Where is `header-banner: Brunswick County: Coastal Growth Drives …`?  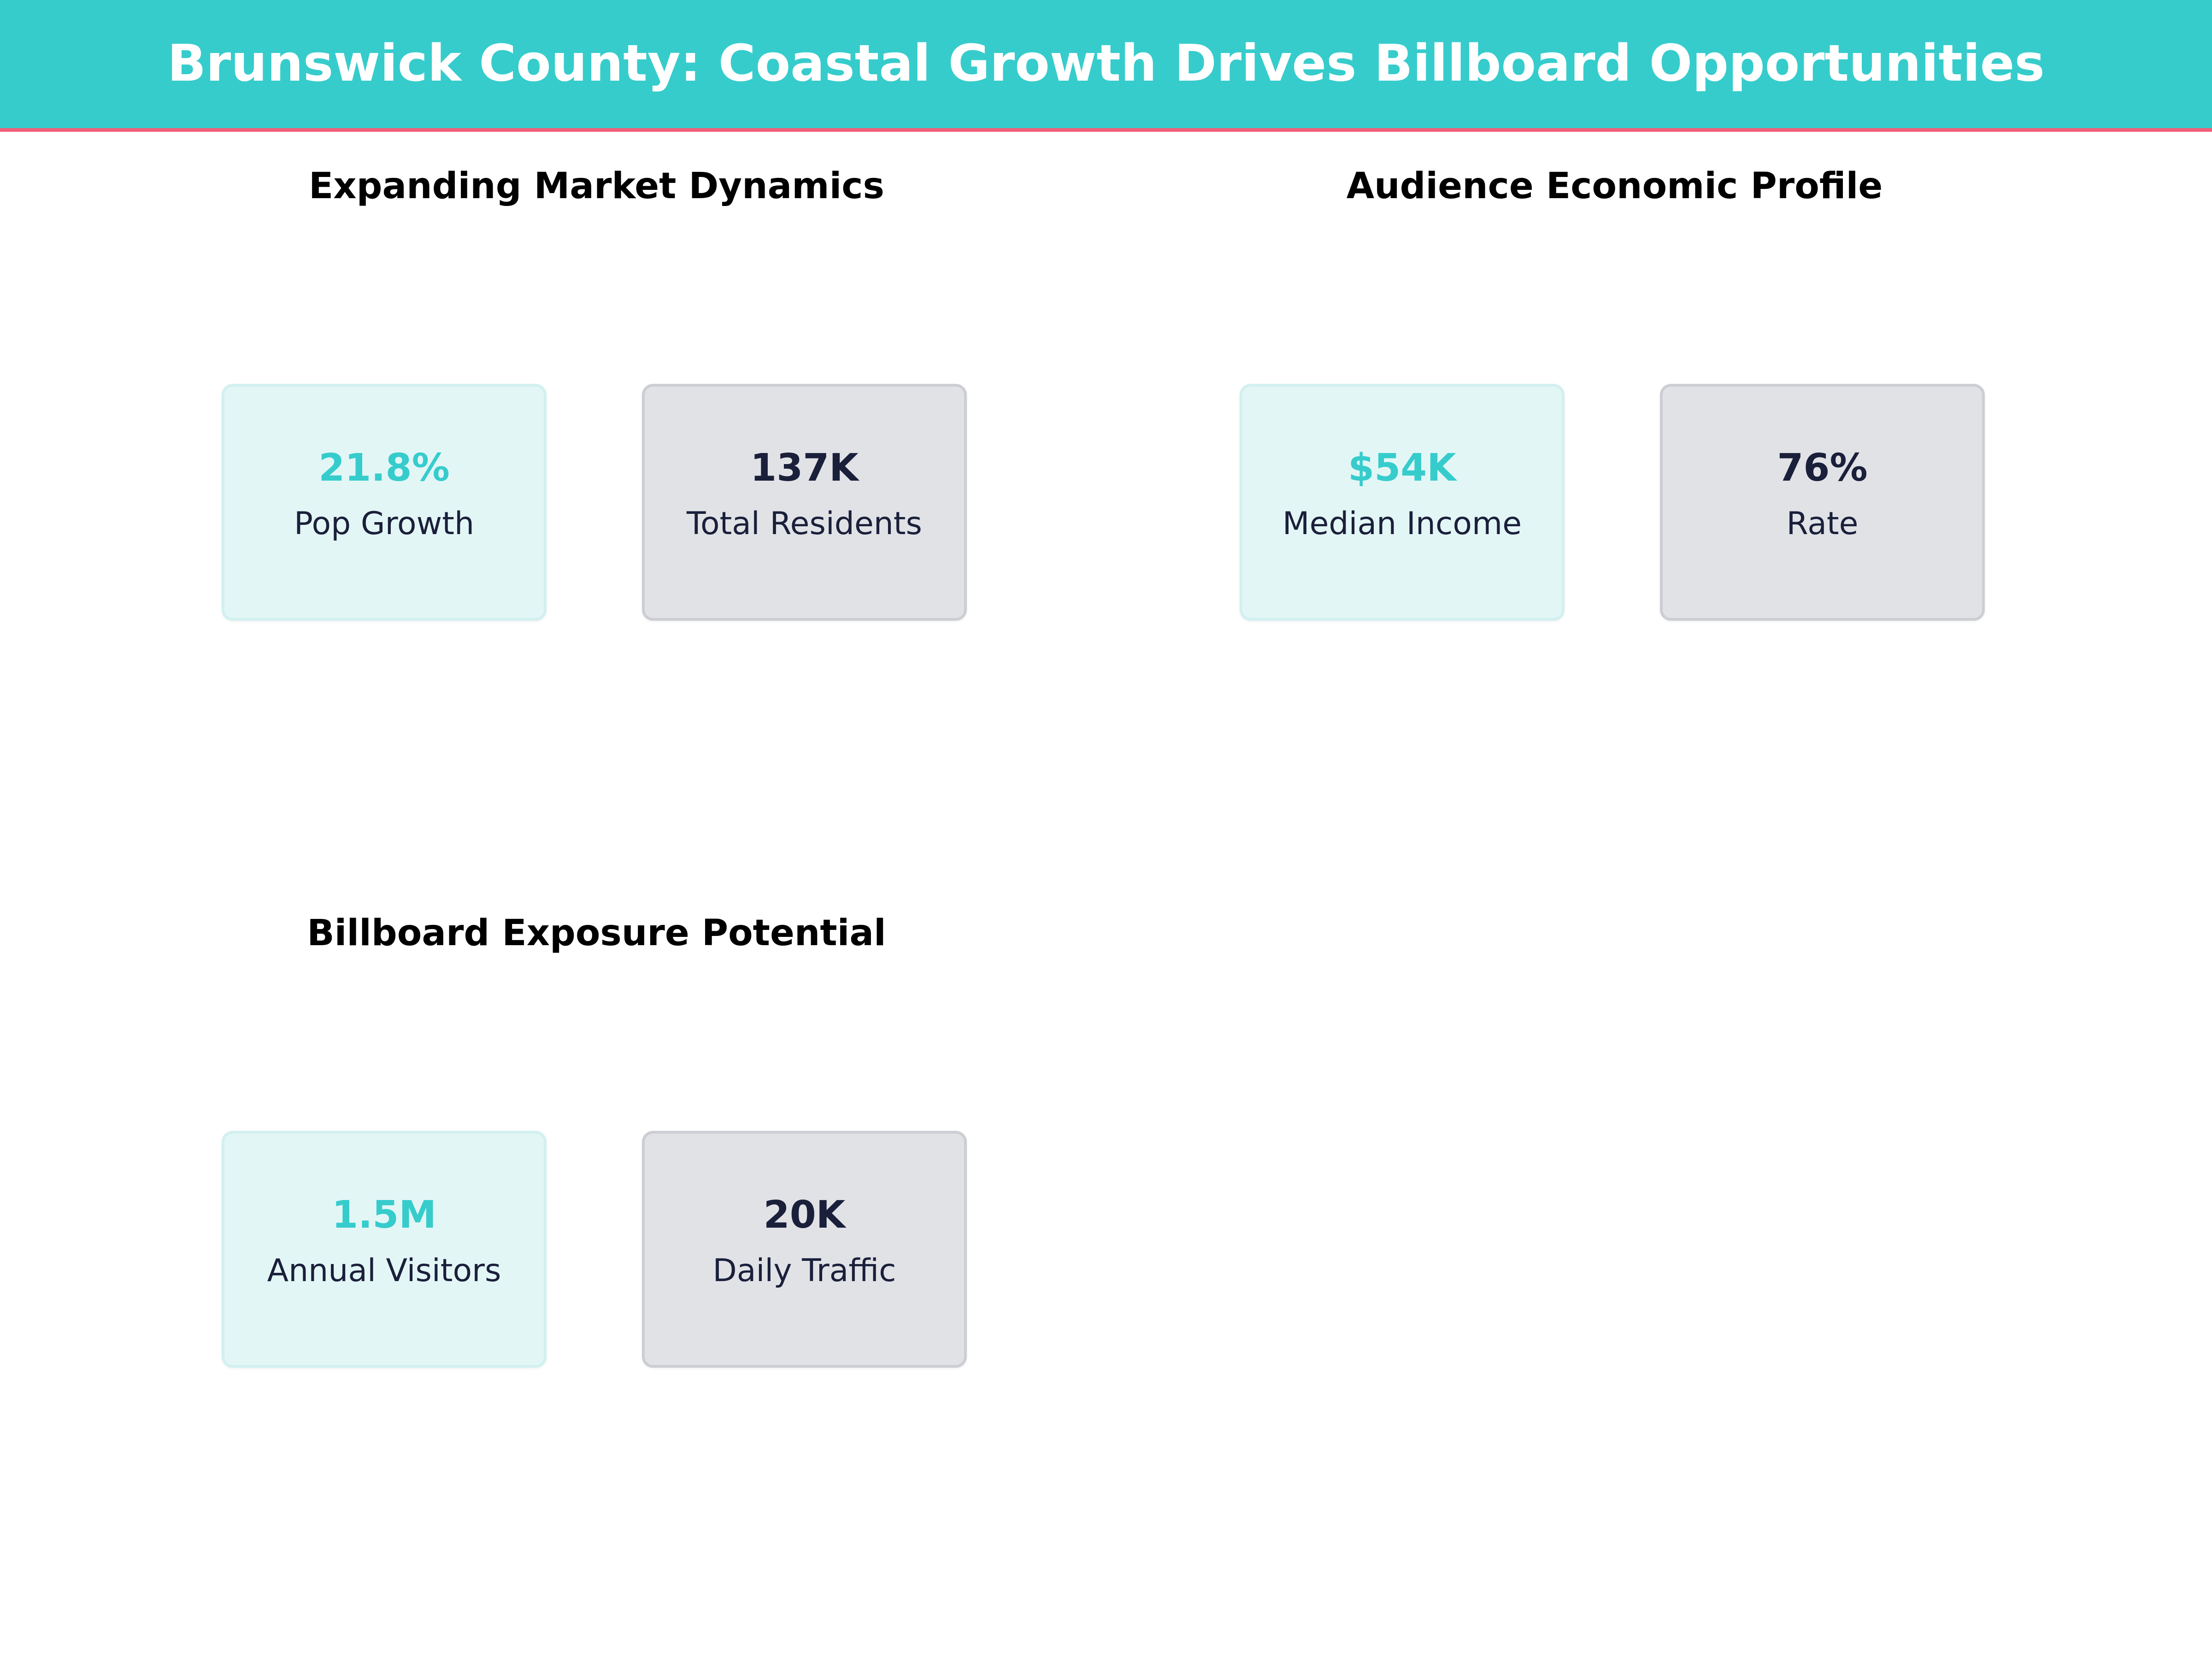 header-banner: Brunswick County: Coastal Growth Drives … is located at coordinates (1106, 66).